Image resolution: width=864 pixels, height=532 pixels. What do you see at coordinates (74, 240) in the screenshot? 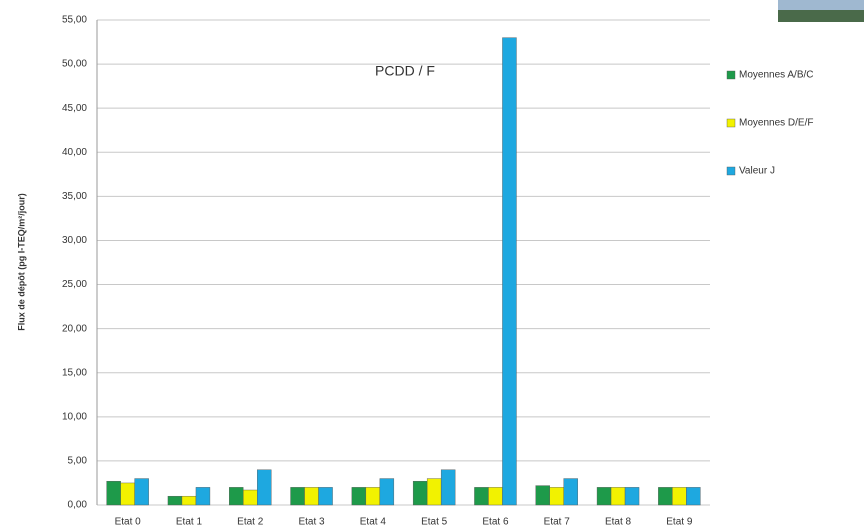
I see `y-tick-label: 30,00` at bounding box center [74, 240].